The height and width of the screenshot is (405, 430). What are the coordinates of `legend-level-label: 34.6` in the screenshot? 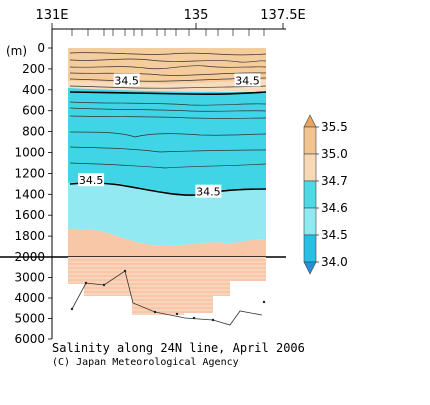 It's located at (334, 208).